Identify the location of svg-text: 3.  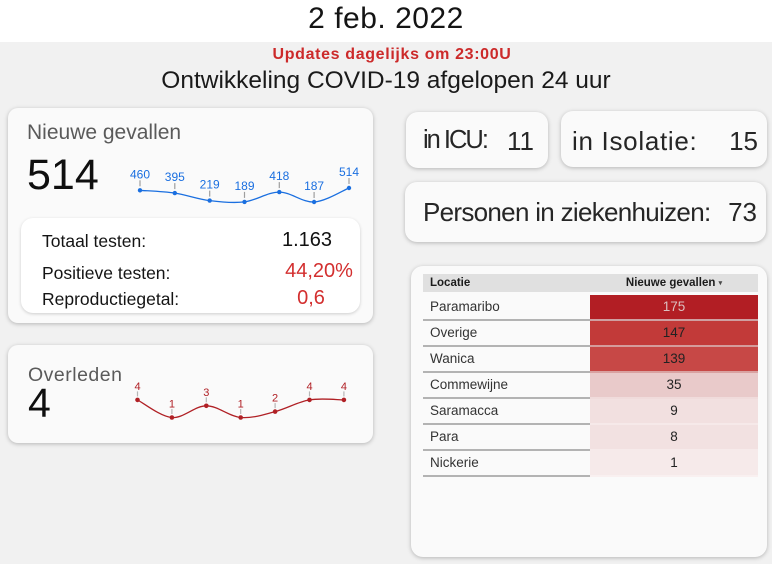
(206, 393).